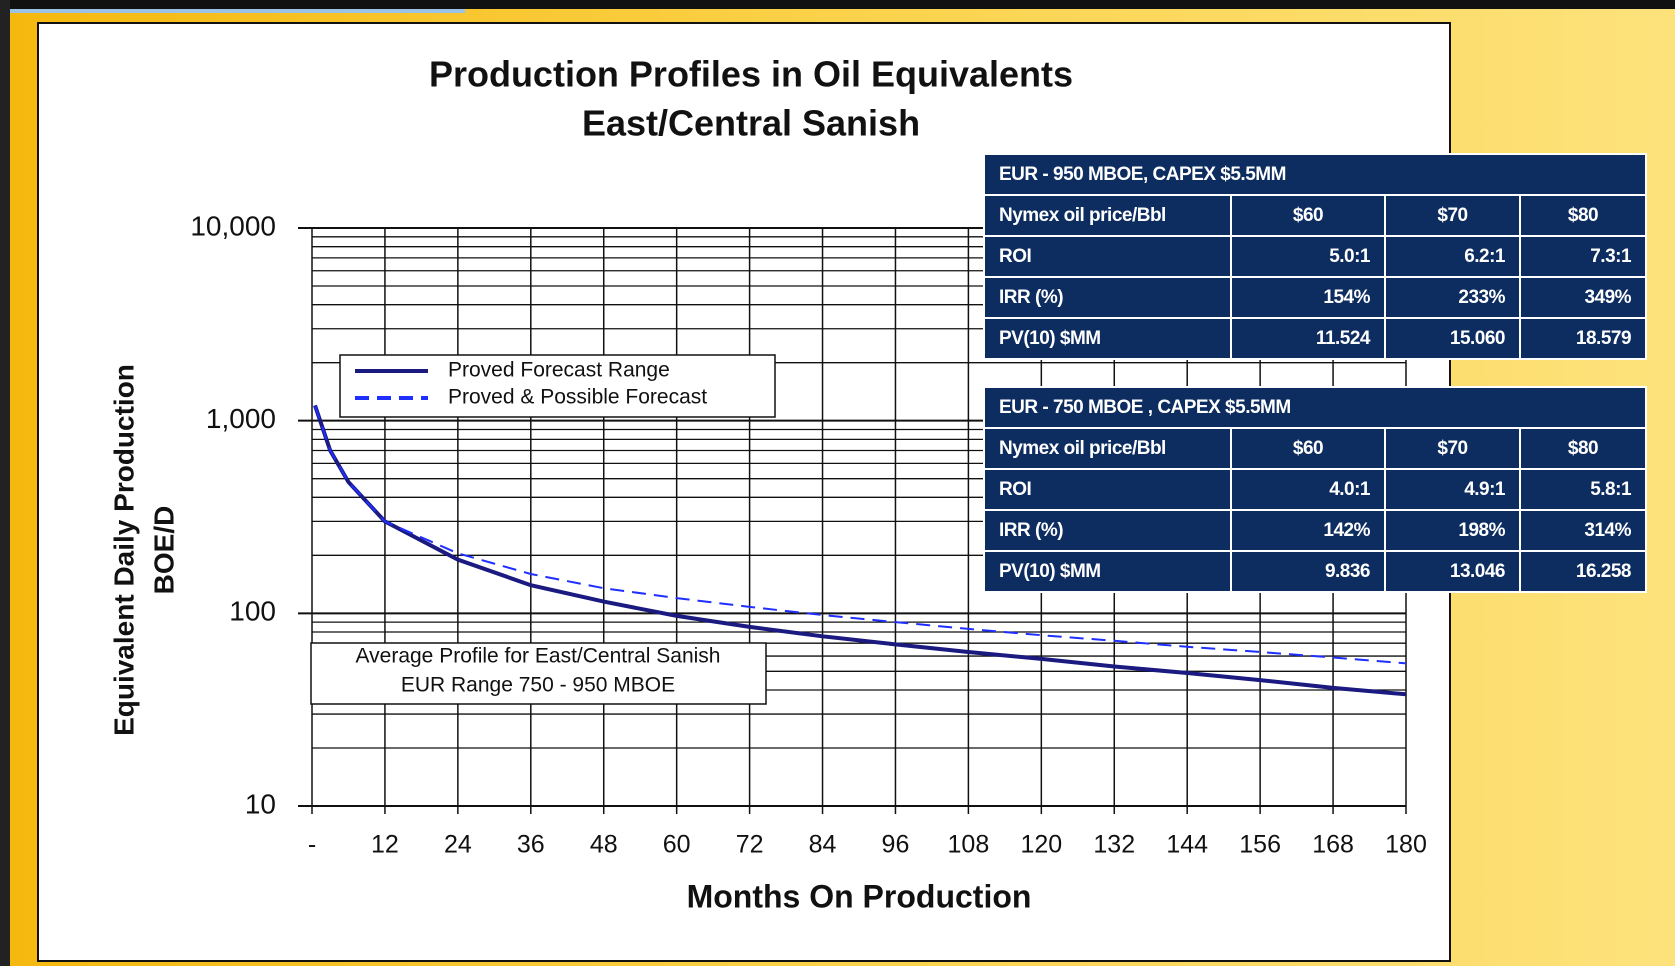 The width and height of the screenshot is (1675, 966). What do you see at coordinates (1452, 338) in the screenshot?
I see `table-cell: 15.060` at bounding box center [1452, 338].